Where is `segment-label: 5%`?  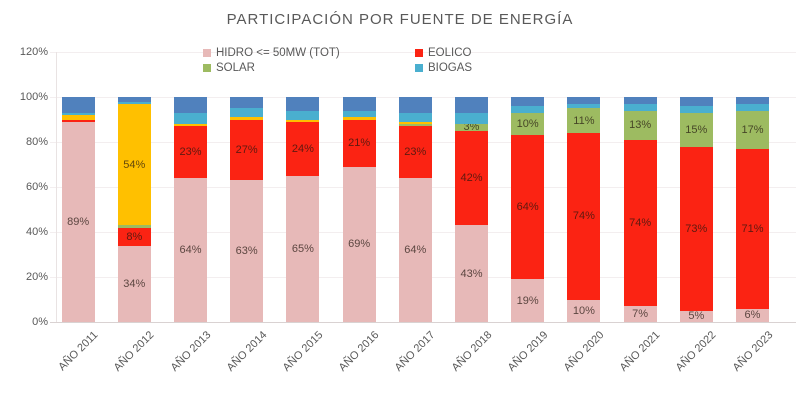
segment-label: 5% is located at coordinates (696, 316).